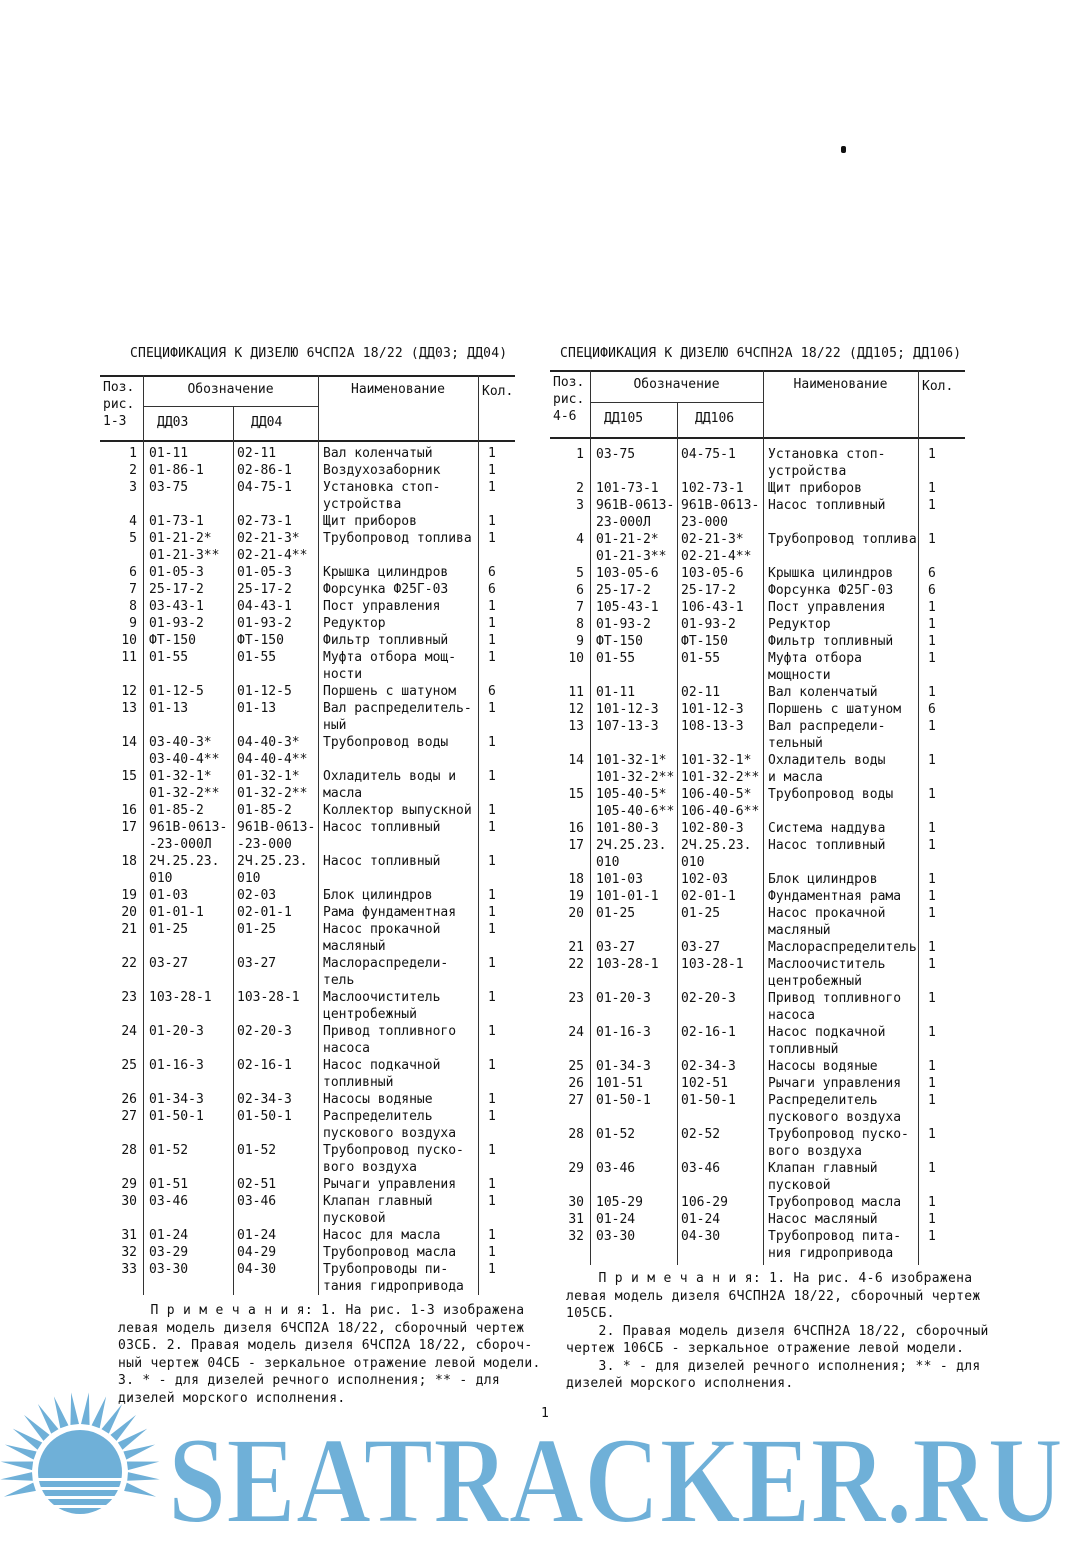 Image resolution: width=1080 pixels, height=1543 pixels. What do you see at coordinates (257, 1150) in the screenshot?
I see `designation-cell-2: 01-52` at bounding box center [257, 1150].